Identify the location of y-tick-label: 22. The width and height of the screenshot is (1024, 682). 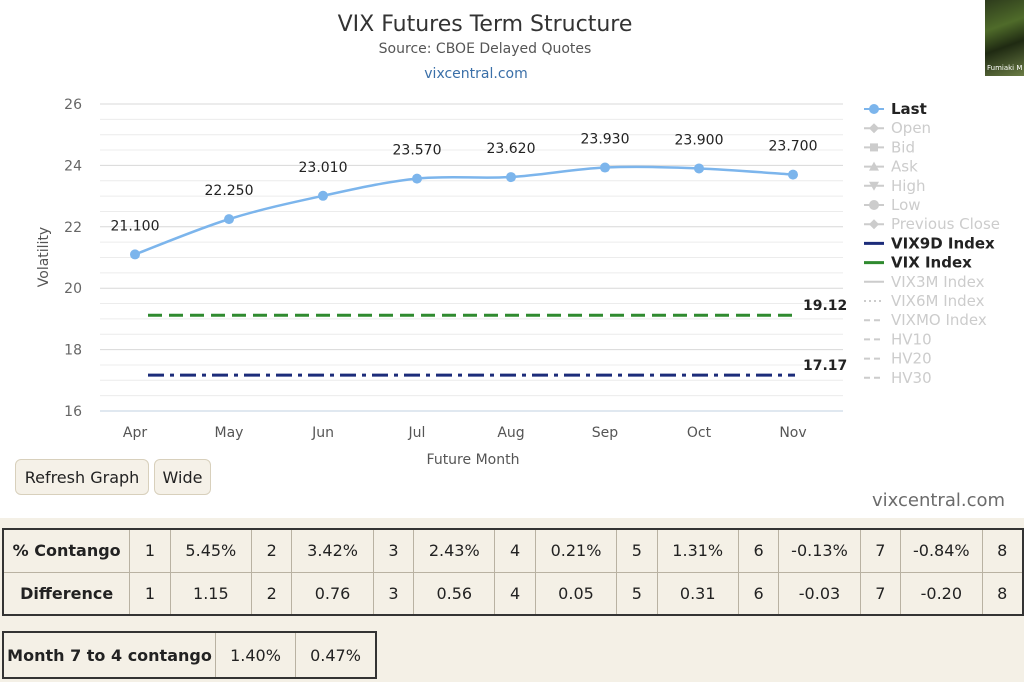
(73, 228).